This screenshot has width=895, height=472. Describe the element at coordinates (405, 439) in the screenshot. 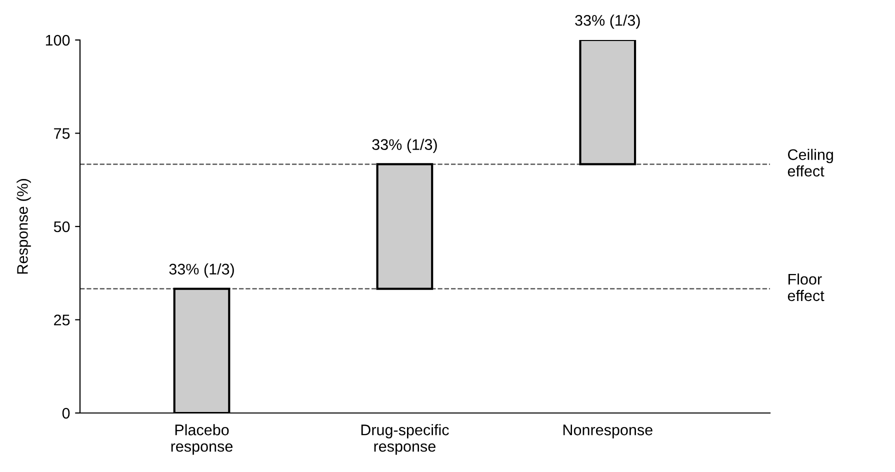

I see `x-tick-label: Drug-specific response` at that location.